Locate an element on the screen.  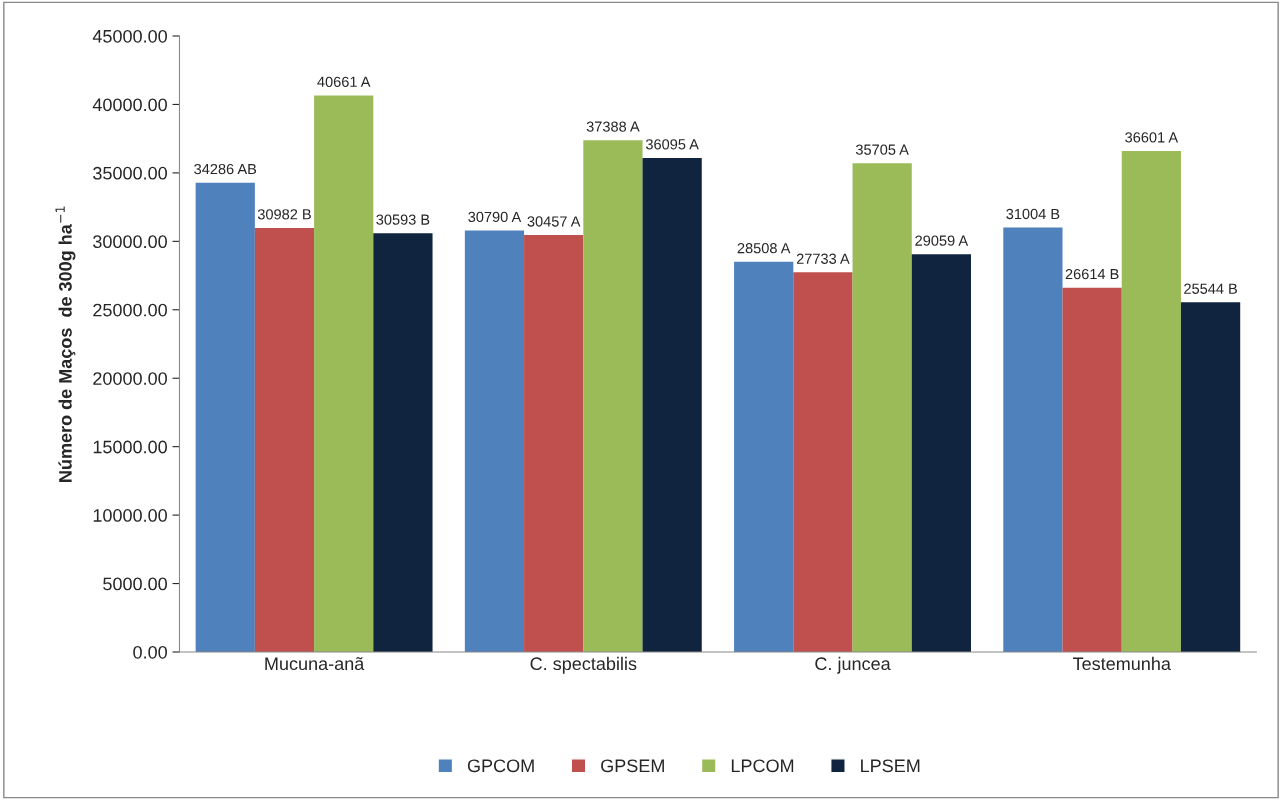
x-tick-label: Mucuna-anã is located at coordinates (315, 663).